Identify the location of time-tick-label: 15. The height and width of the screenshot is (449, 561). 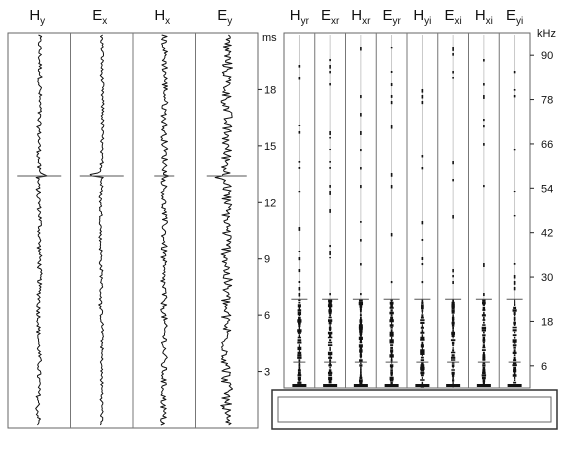
(270, 147).